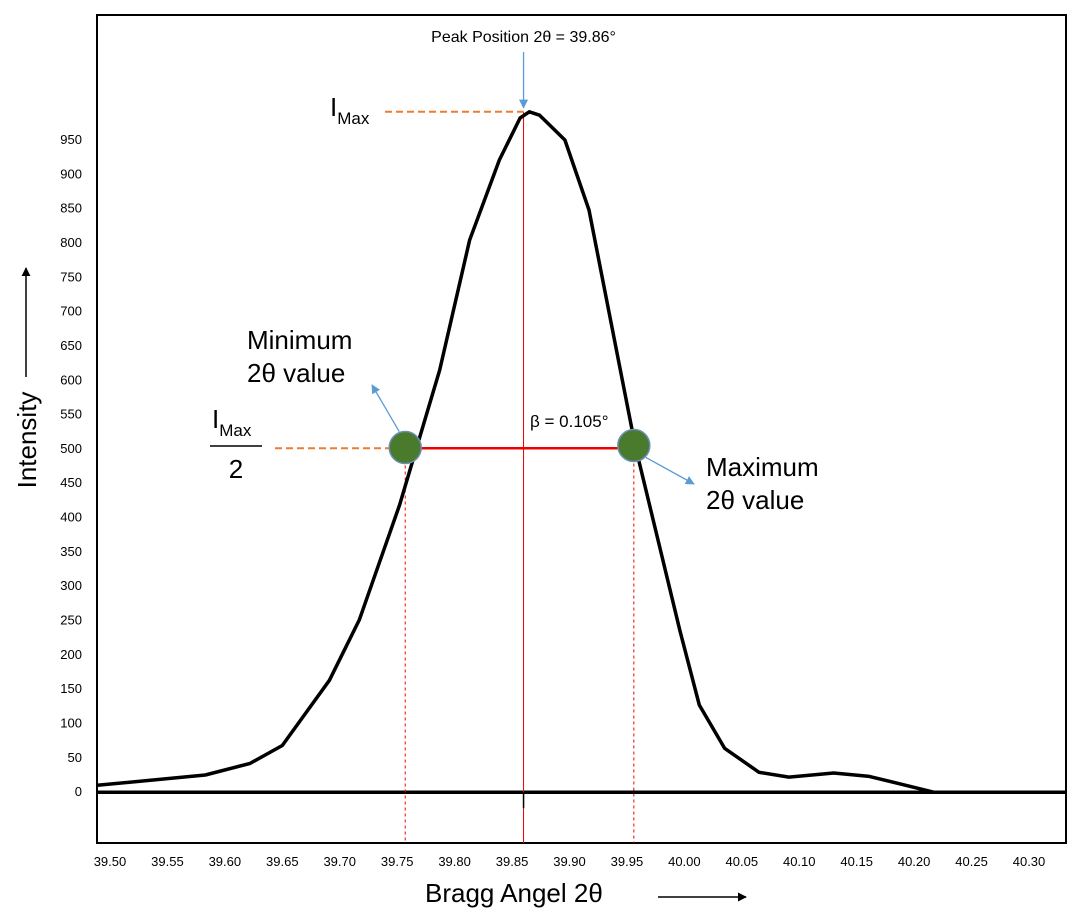  Describe the element at coordinates (670, 470) in the screenshot. I see `max-arrow` at that location.